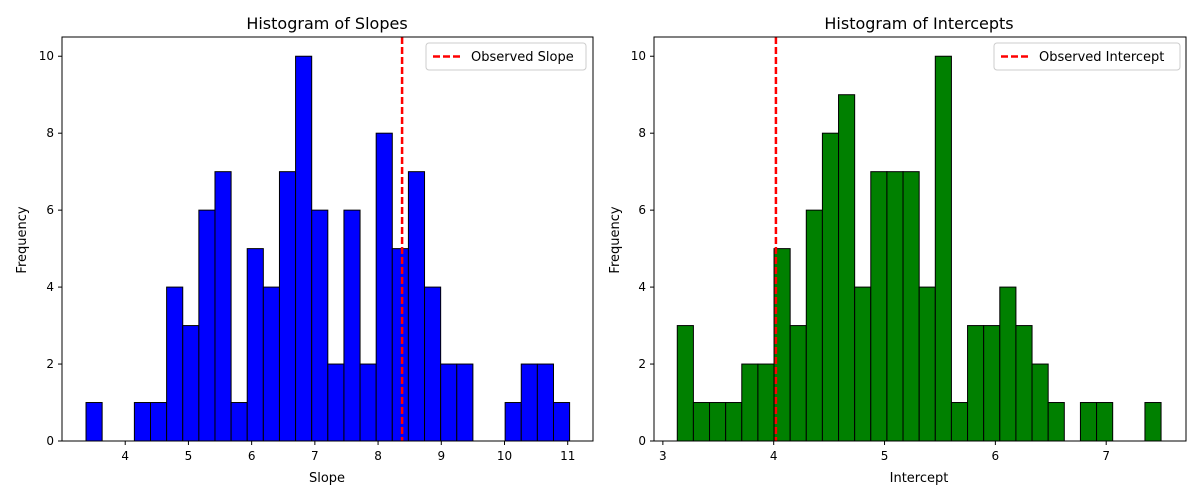  What do you see at coordinates (441, 456) in the screenshot?
I see `x-tick-label: 9` at bounding box center [441, 456].